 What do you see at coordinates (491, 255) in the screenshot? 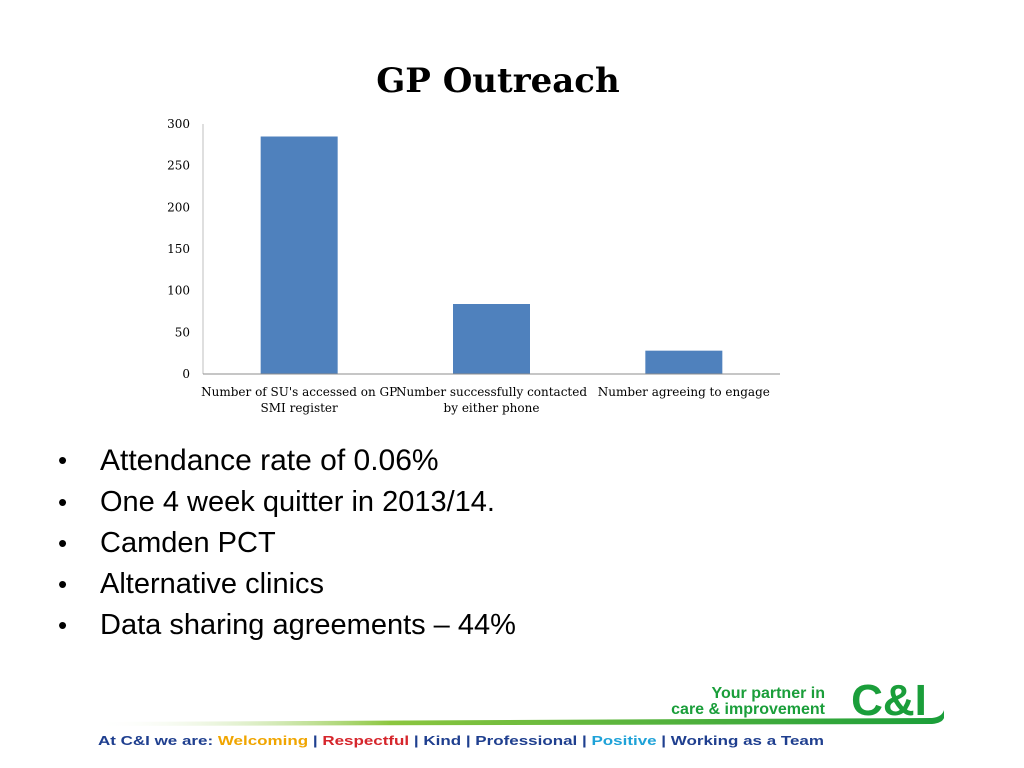
I see `bars` at bounding box center [491, 255].